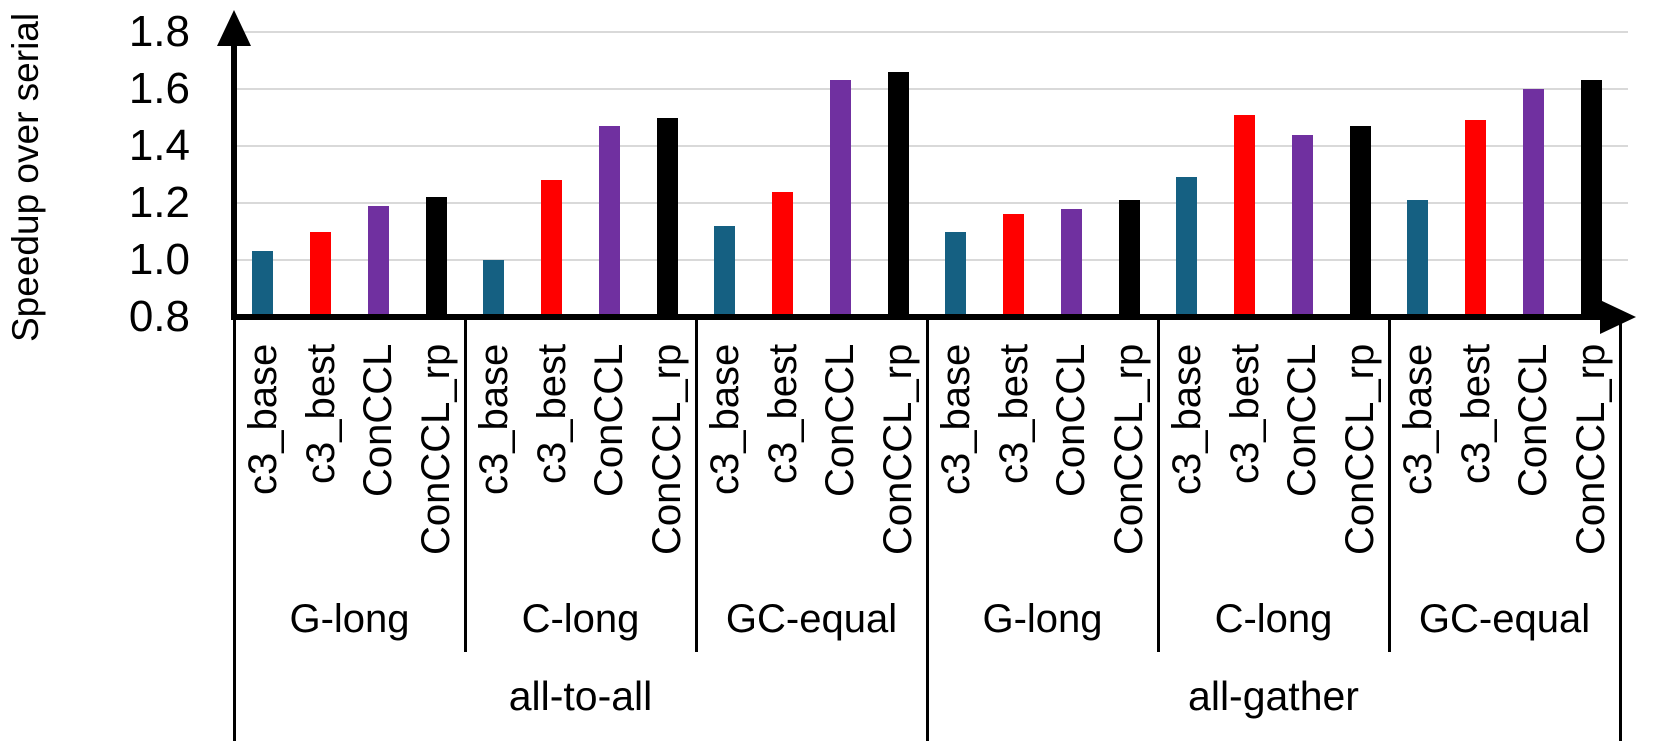 The height and width of the screenshot is (741, 1661). What do you see at coordinates (234, 180) in the screenshot?
I see `y-axis-line` at bounding box center [234, 180].